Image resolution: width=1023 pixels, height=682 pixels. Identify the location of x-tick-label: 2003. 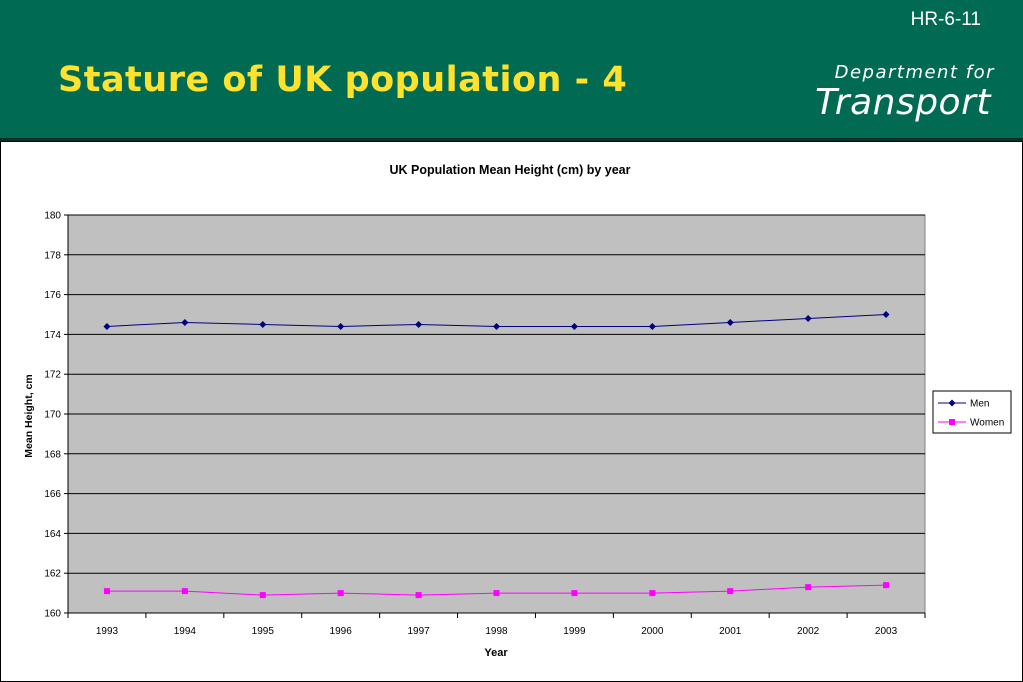
(886, 631).